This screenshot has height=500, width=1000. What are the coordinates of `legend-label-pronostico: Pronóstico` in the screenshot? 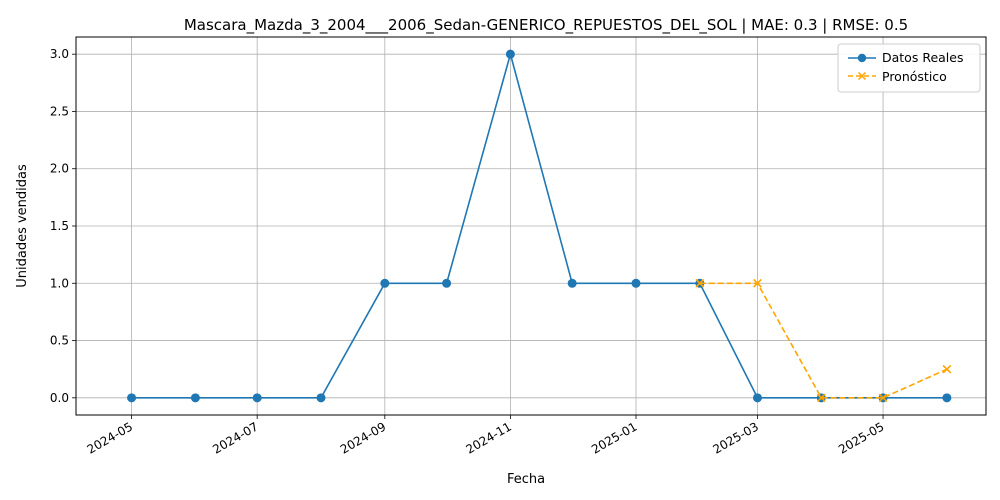 It's located at (914, 76).